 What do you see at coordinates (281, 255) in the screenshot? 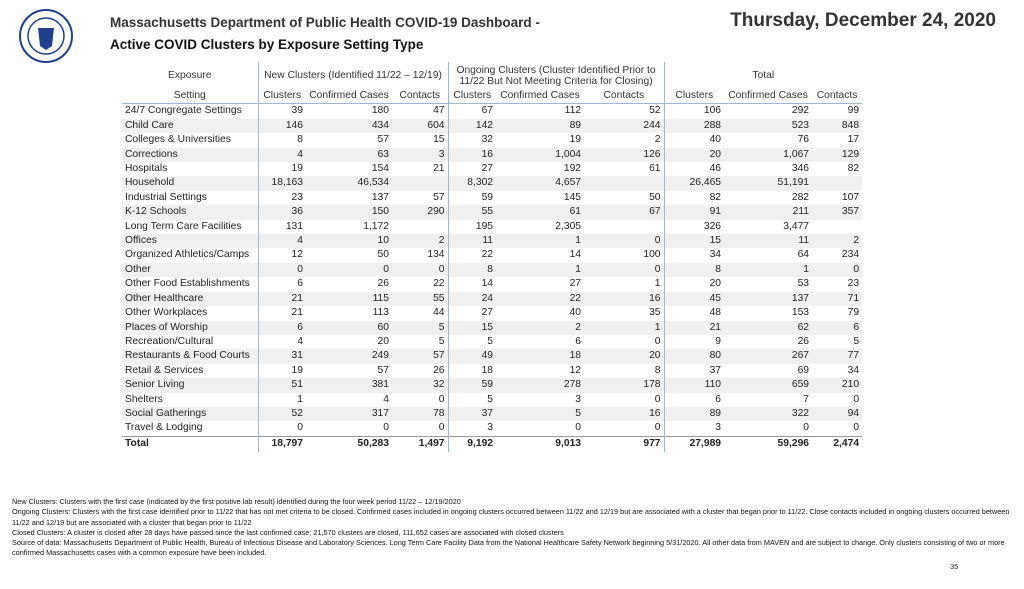
I see `cell-value: 12` at bounding box center [281, 255].